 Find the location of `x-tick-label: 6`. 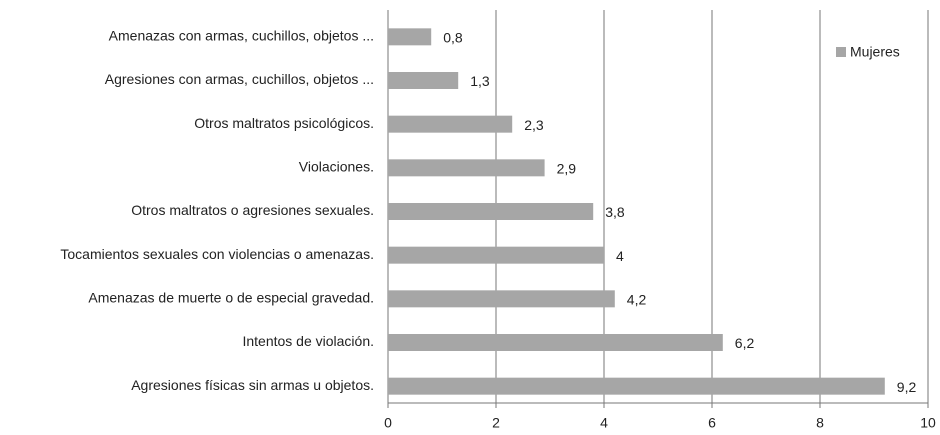

x-tick-label: 6 is located at coordinates (712, 423).